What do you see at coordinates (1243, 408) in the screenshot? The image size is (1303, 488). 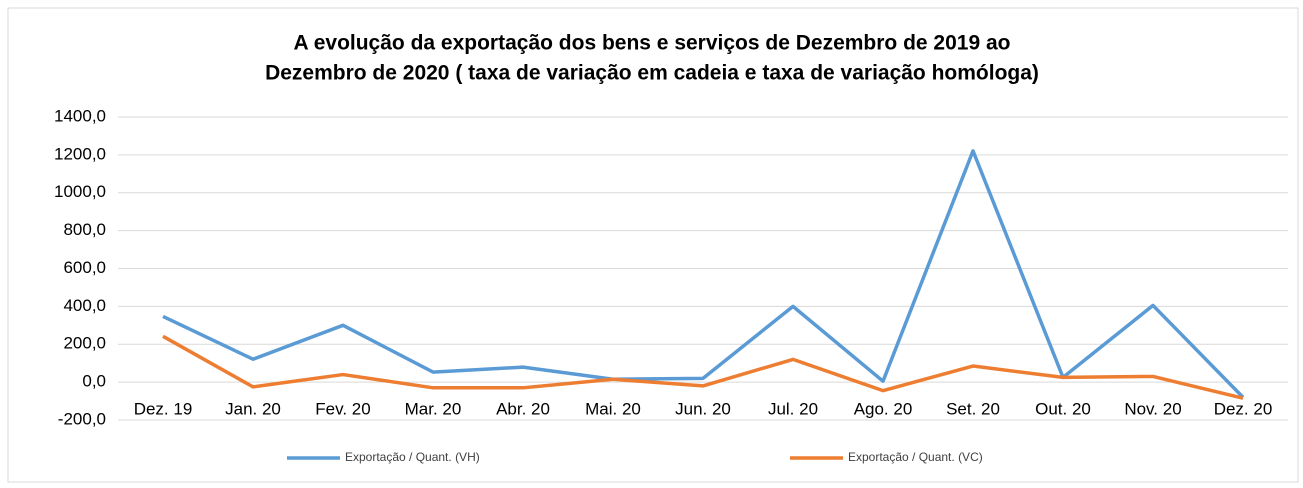 I see `x-tick-label: Dez. 20` at bounding box center [1243, 408].